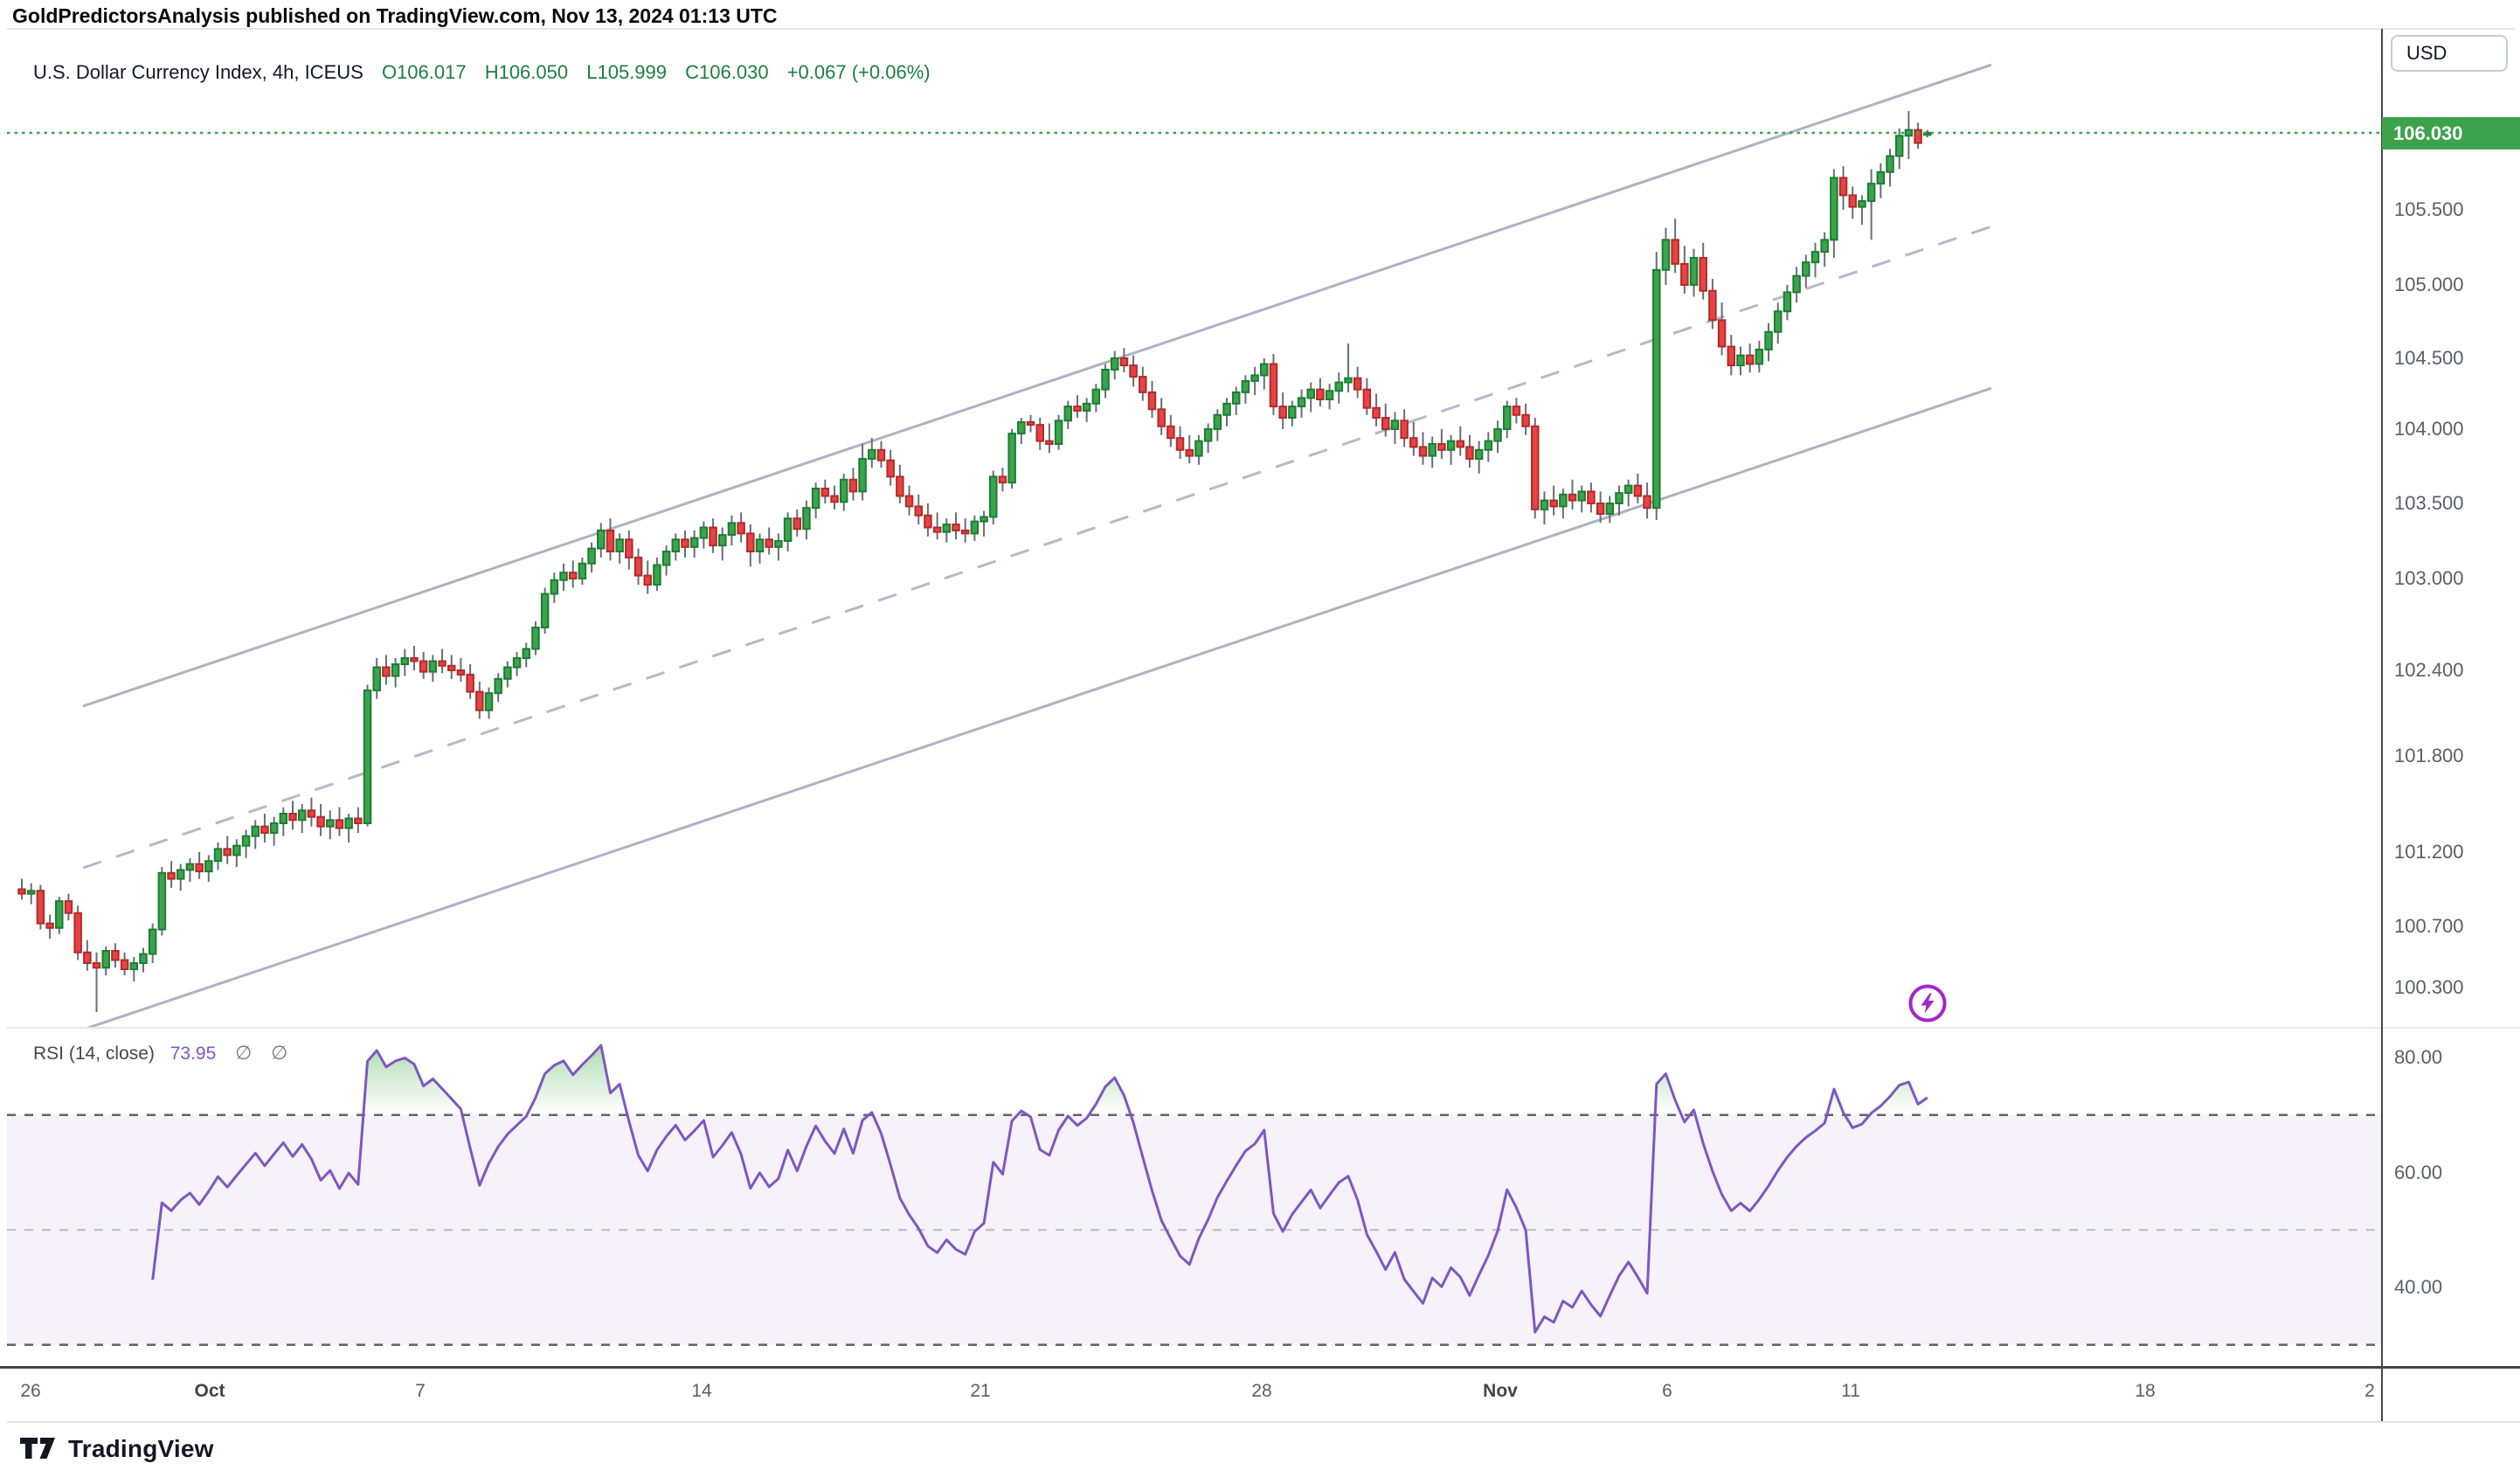  I want to click on rsi-value: 73.95, so click(193, 1054).